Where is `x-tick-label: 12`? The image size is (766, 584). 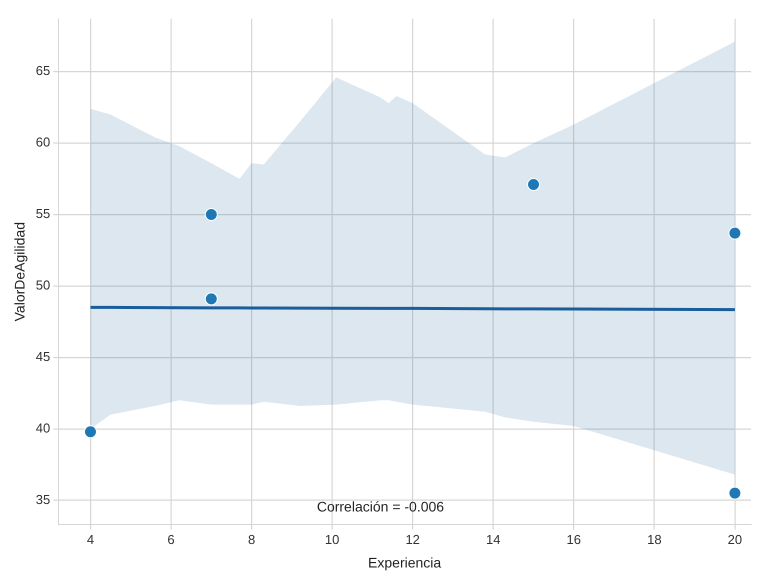
x-tick-label: 12 is located at coordinates (412, 539).